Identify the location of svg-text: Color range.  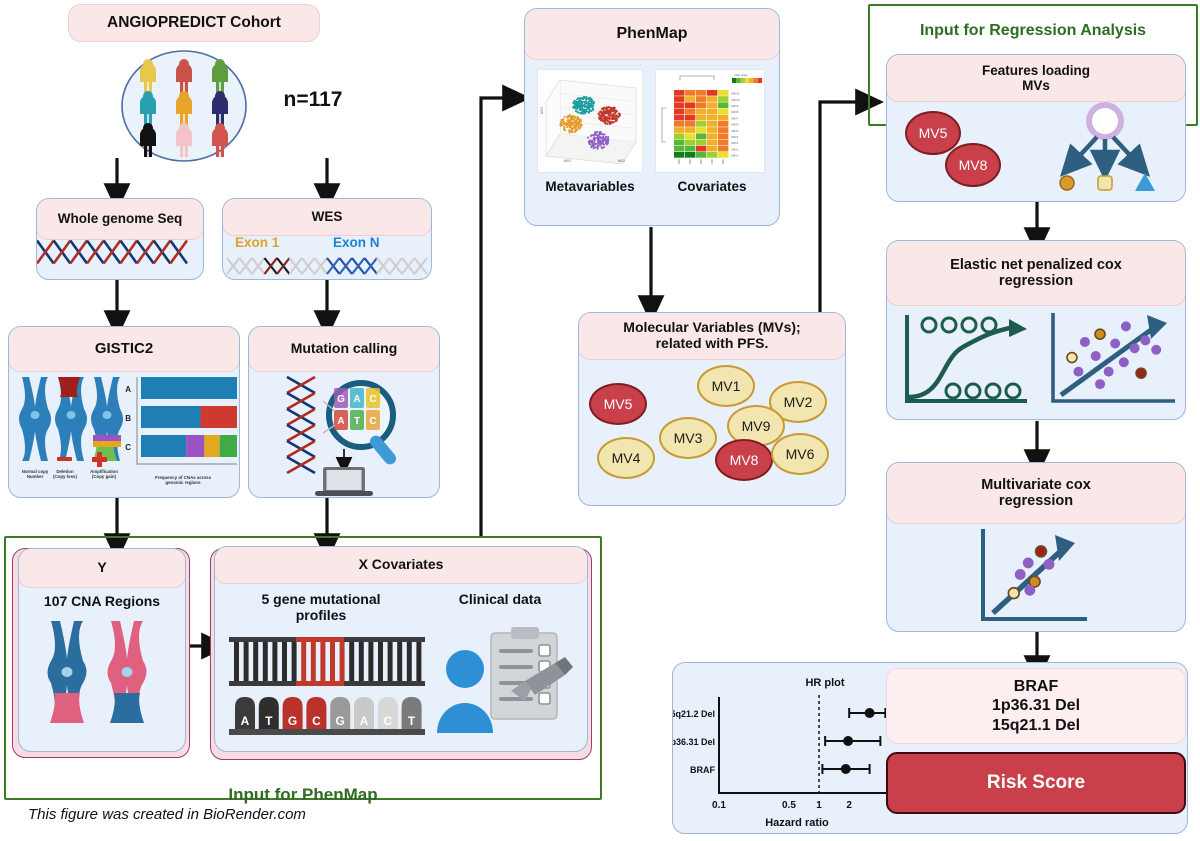
(741, 75).